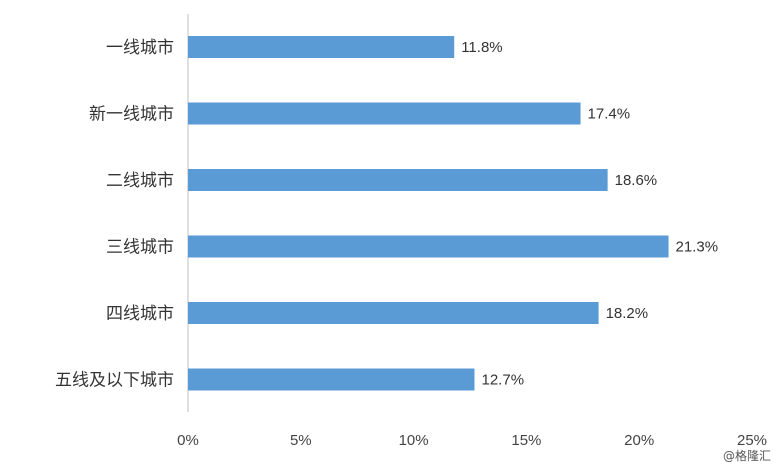 This screenshot has height=467, width=779. What do you see at coordinates (140, 248) in the screenshot?
I see `category-label: 三线城市` at bounding box center [140, 248].